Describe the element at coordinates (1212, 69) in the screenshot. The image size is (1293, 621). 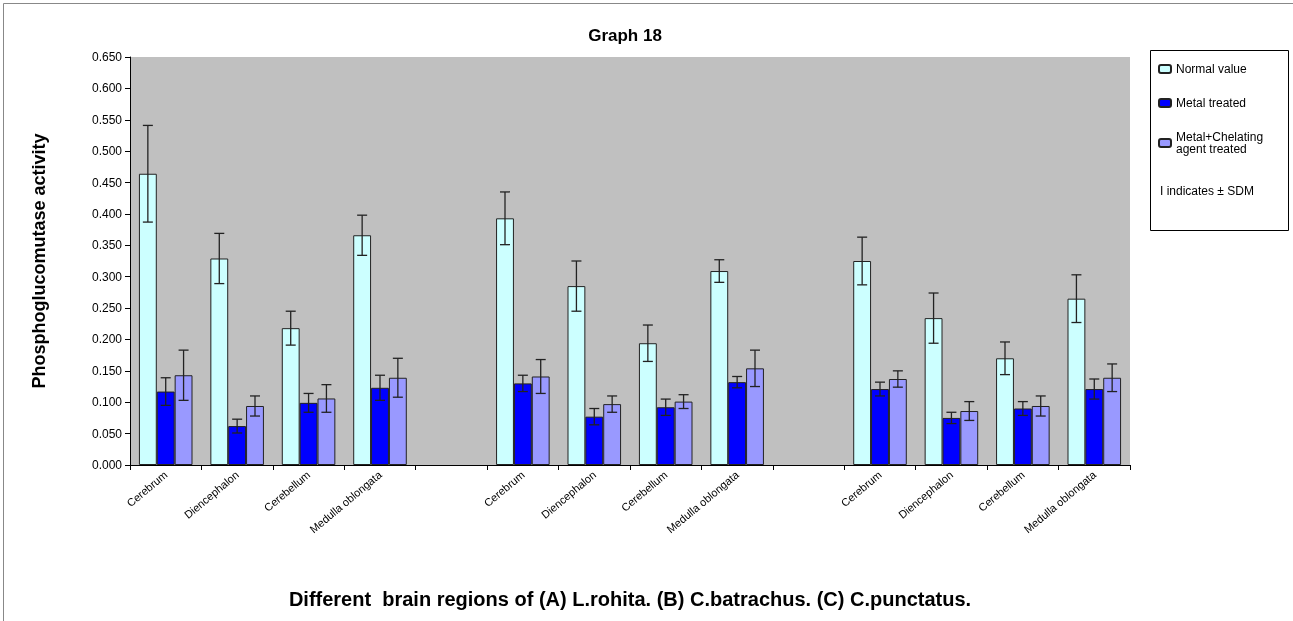
I see `legend-label: Normal value` at that location.